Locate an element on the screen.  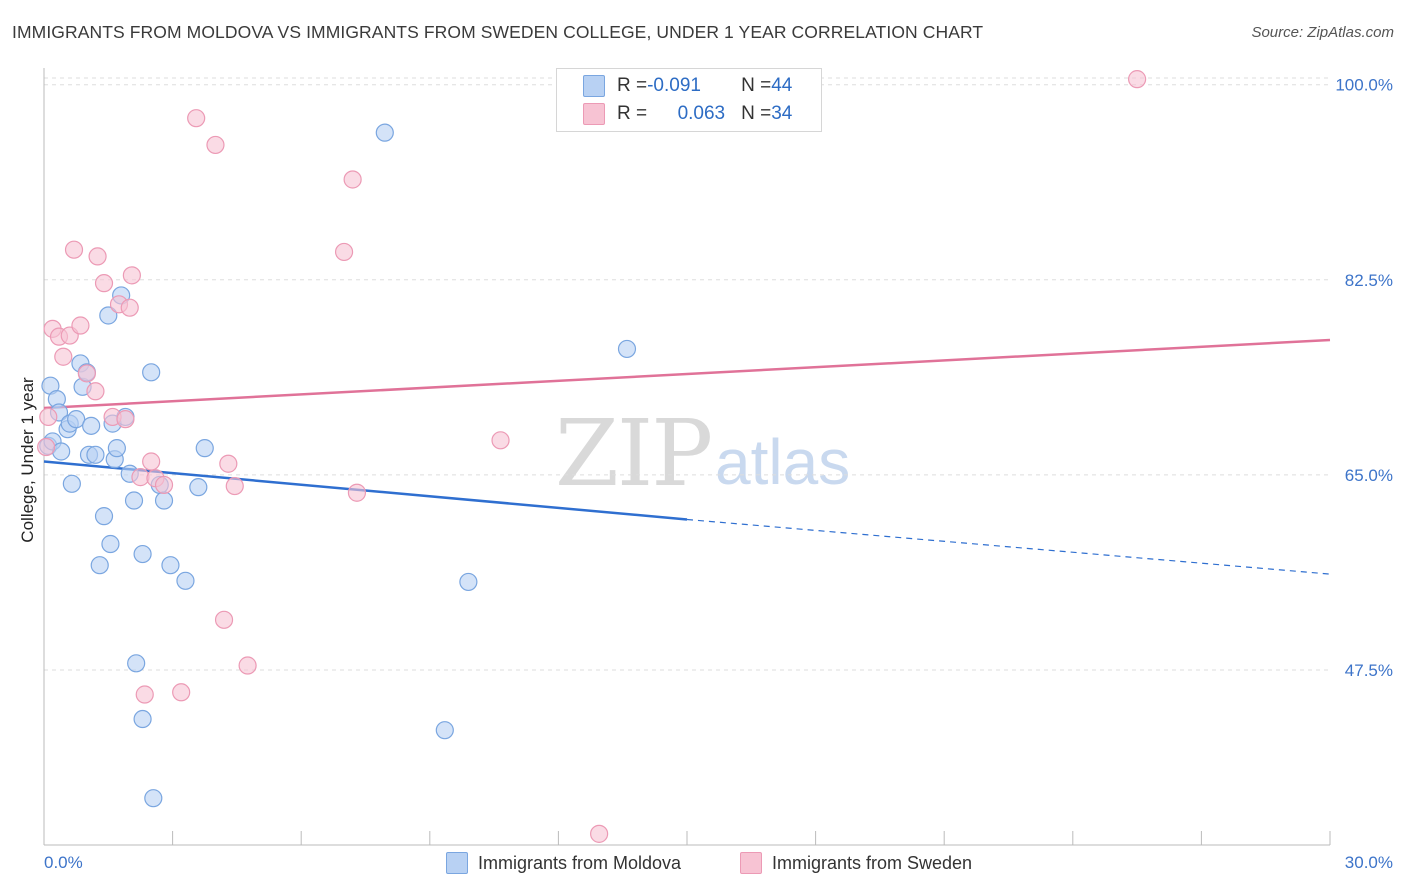
y-tick-label: 100.0% is located at coordinates (1364, 85).